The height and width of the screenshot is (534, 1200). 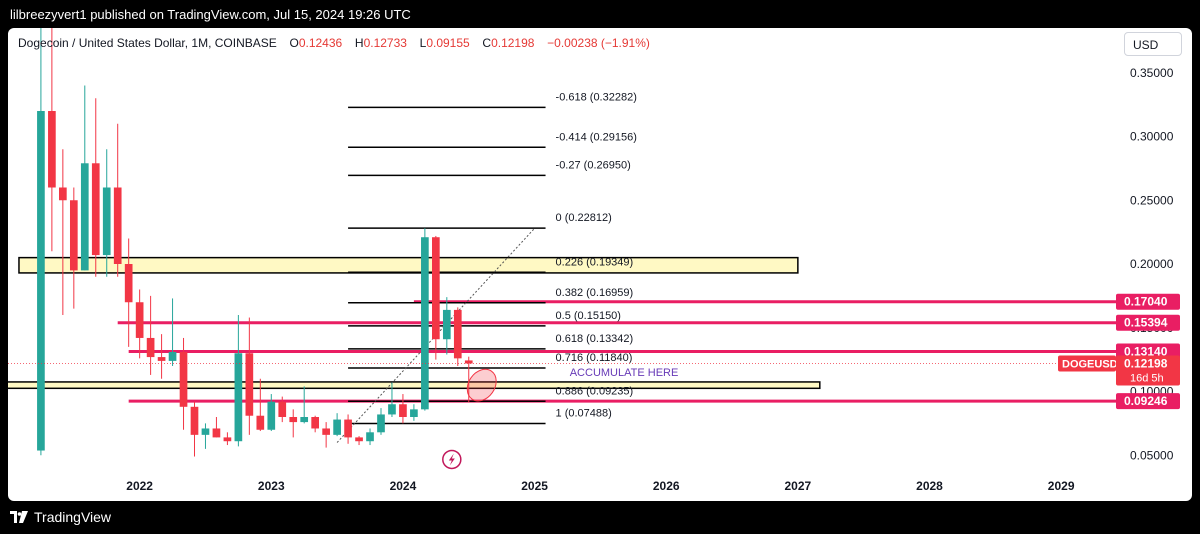 I want to click on fib-label: 0.716 (0.11840), so click(x=594, y=358).